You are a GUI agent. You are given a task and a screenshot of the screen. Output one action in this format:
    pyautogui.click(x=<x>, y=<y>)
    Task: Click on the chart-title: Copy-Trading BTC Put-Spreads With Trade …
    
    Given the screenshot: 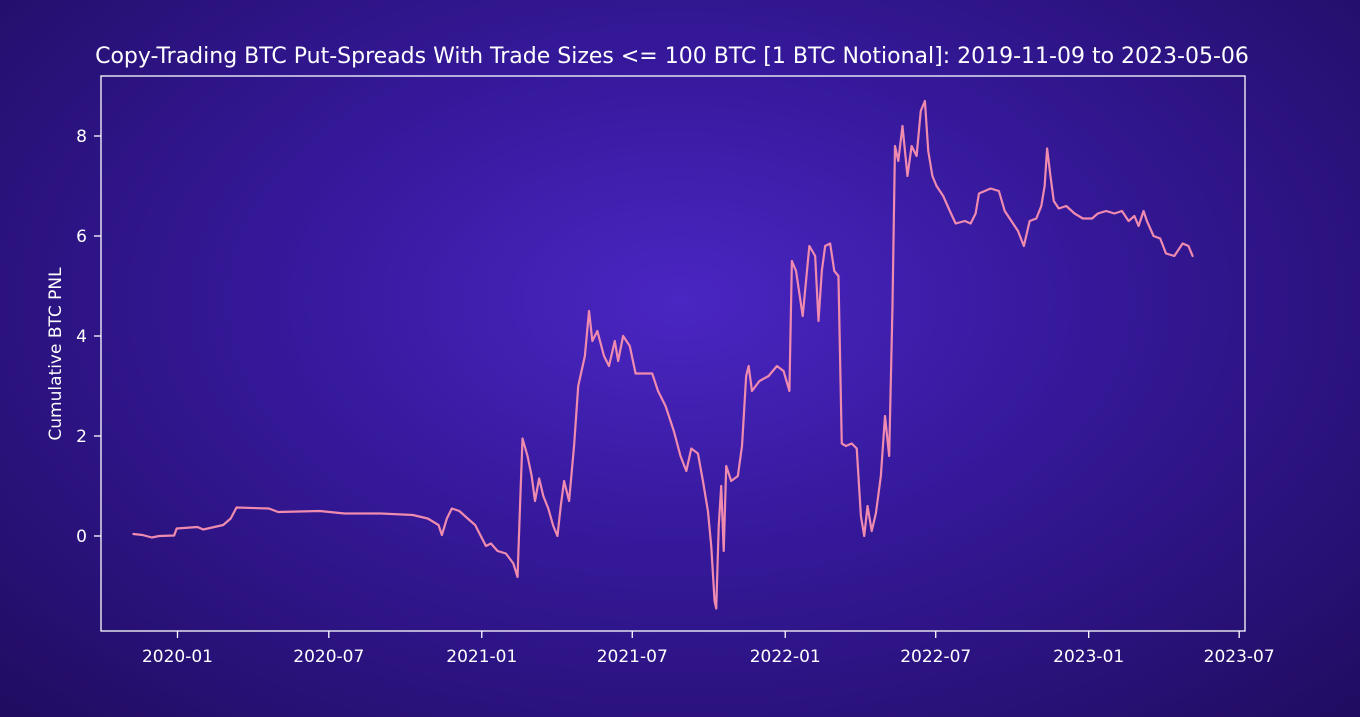 What is the action you would take?
    pyautogui.click(x=672, y=56)
    